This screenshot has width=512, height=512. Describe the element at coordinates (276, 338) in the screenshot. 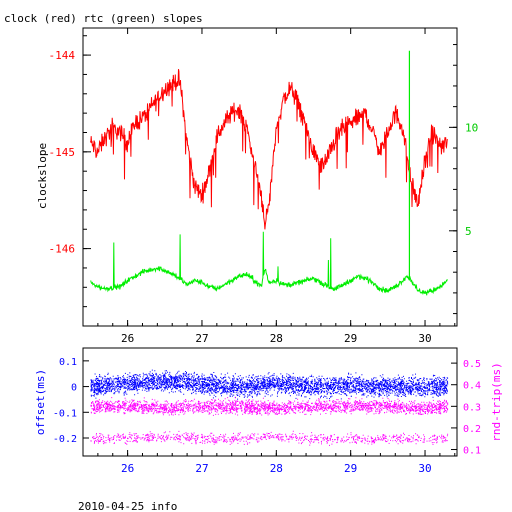

I see `top-x-tick-label: 28` at that location.